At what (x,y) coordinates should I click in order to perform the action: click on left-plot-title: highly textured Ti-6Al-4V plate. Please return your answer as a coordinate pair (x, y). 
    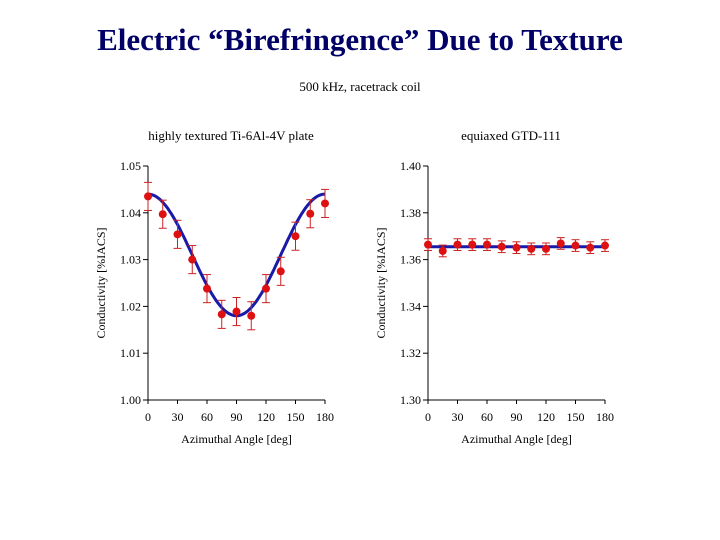
    Looking at the image, I should click on (231, 135).